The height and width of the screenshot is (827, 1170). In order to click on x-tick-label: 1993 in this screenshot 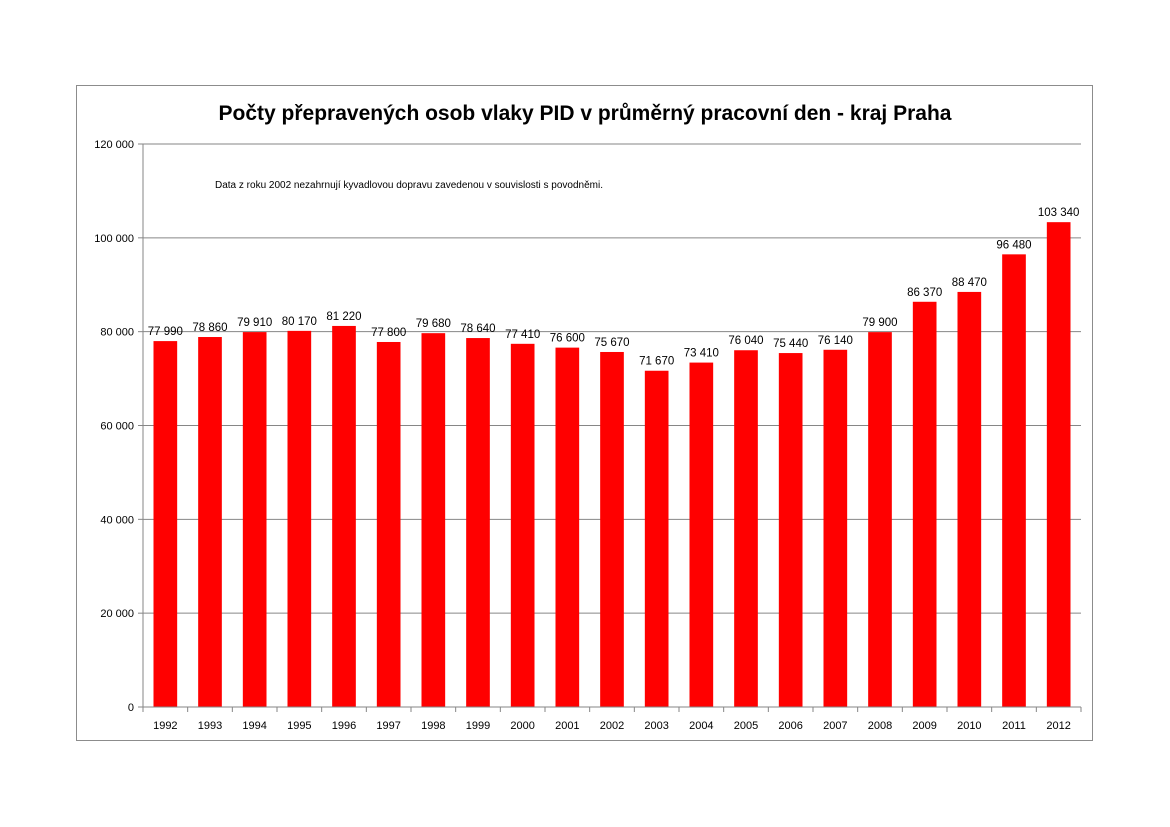, I will do `click(210, 726)`.